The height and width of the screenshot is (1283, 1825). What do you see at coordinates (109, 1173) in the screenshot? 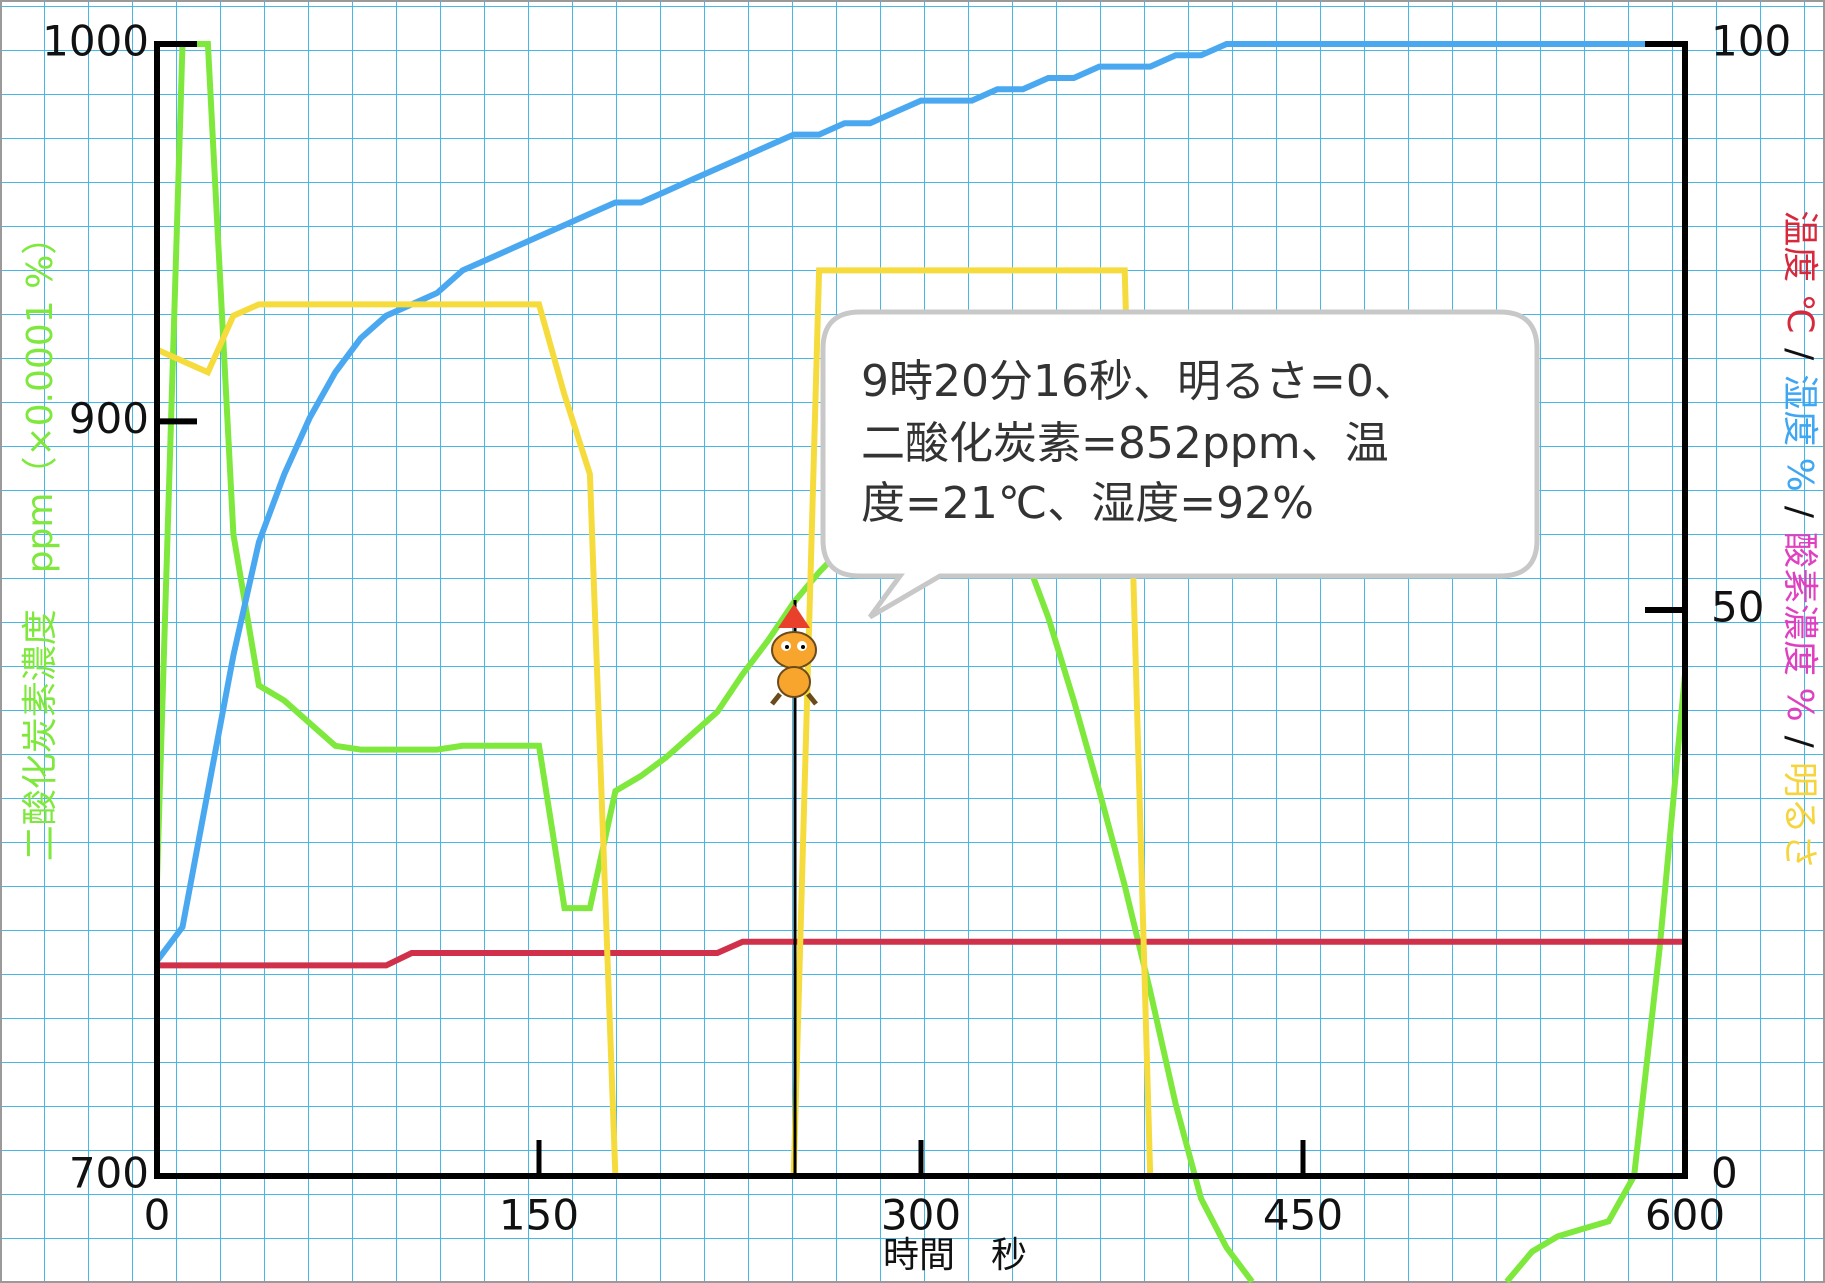
I see `y-tick-label: 700` at bounding box center [109, 1173].